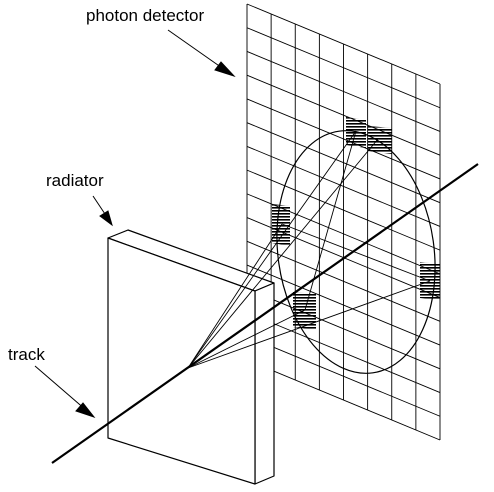  I want to click on photon-hit-bottom, so click(304, 311).